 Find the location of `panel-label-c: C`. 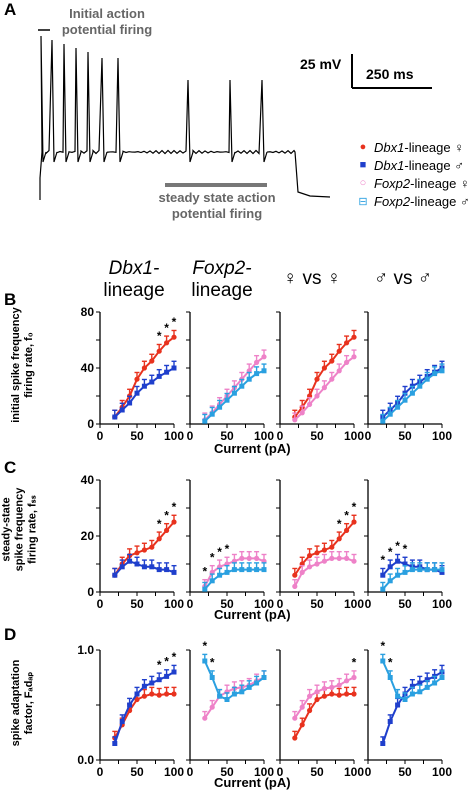

panel-label-c: C is located at coordinates (10, 467).